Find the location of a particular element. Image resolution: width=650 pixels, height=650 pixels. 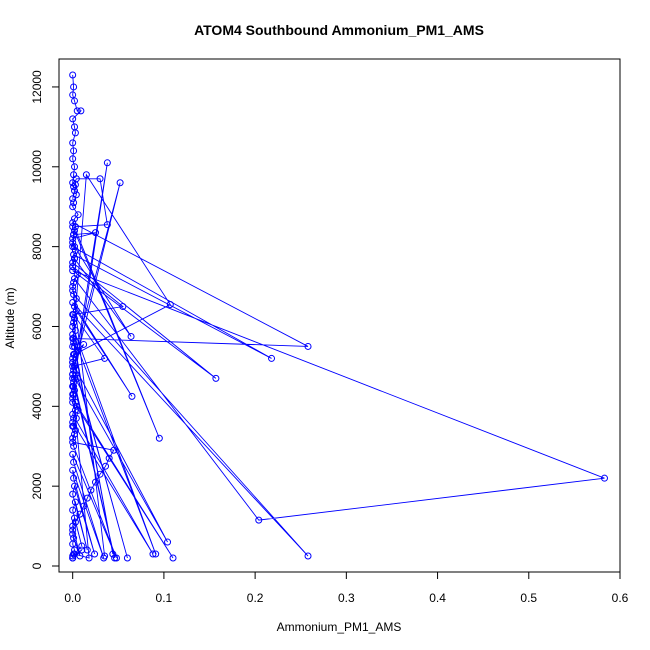

x-tick-label: 0.1 is located at coordinates (164, 598).